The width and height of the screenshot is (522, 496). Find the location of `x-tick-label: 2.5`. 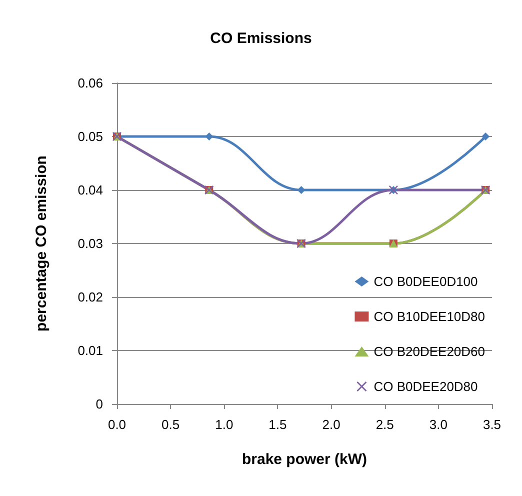

x-tick-label: 2.5 is located at coordinates (385, 424).